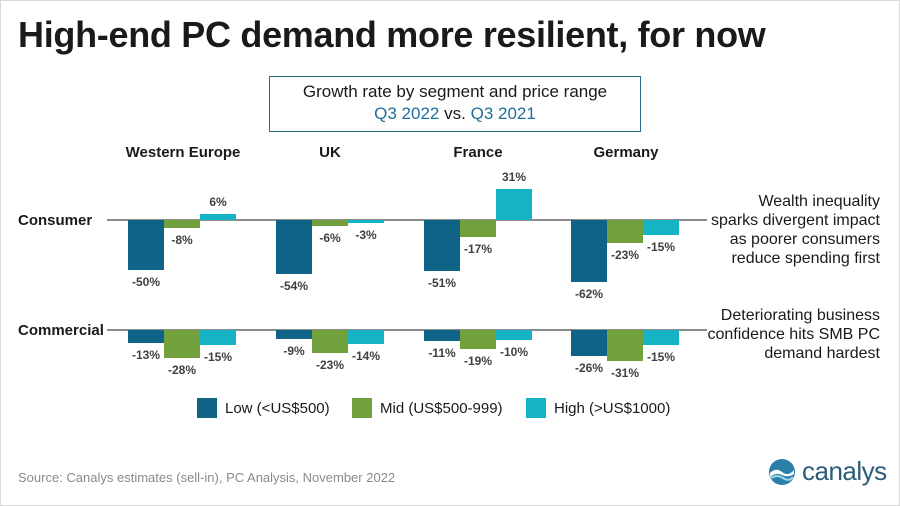  Describe the element at coordinates (625, 373) in the screenshot. I see `data-label-commercial-mid: -31%` at that location.